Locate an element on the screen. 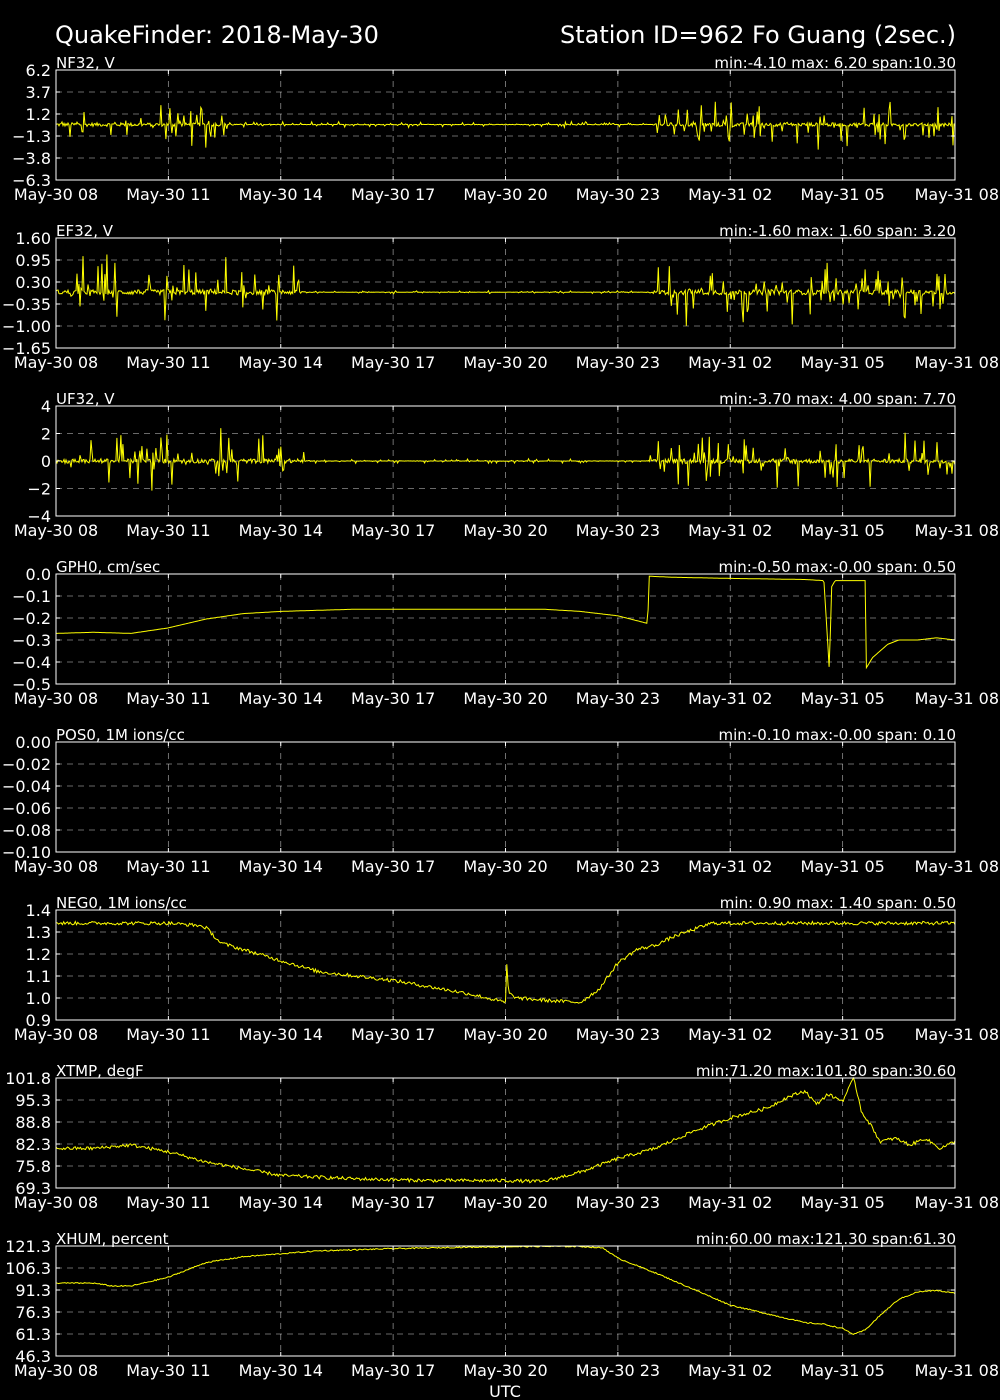  y-tick-label: 61.3 is located at coordinates (33, 1334).